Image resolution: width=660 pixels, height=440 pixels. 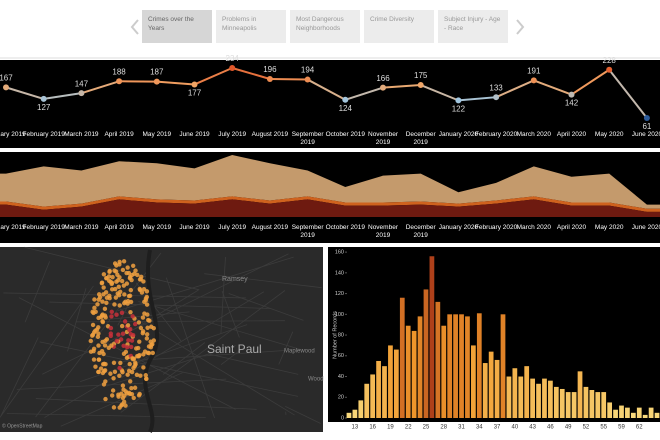 What do you see at coordinates (645, 134) in the screenshot?
I see `x-tick-label: June 2020` at bounding box center [645, 134].